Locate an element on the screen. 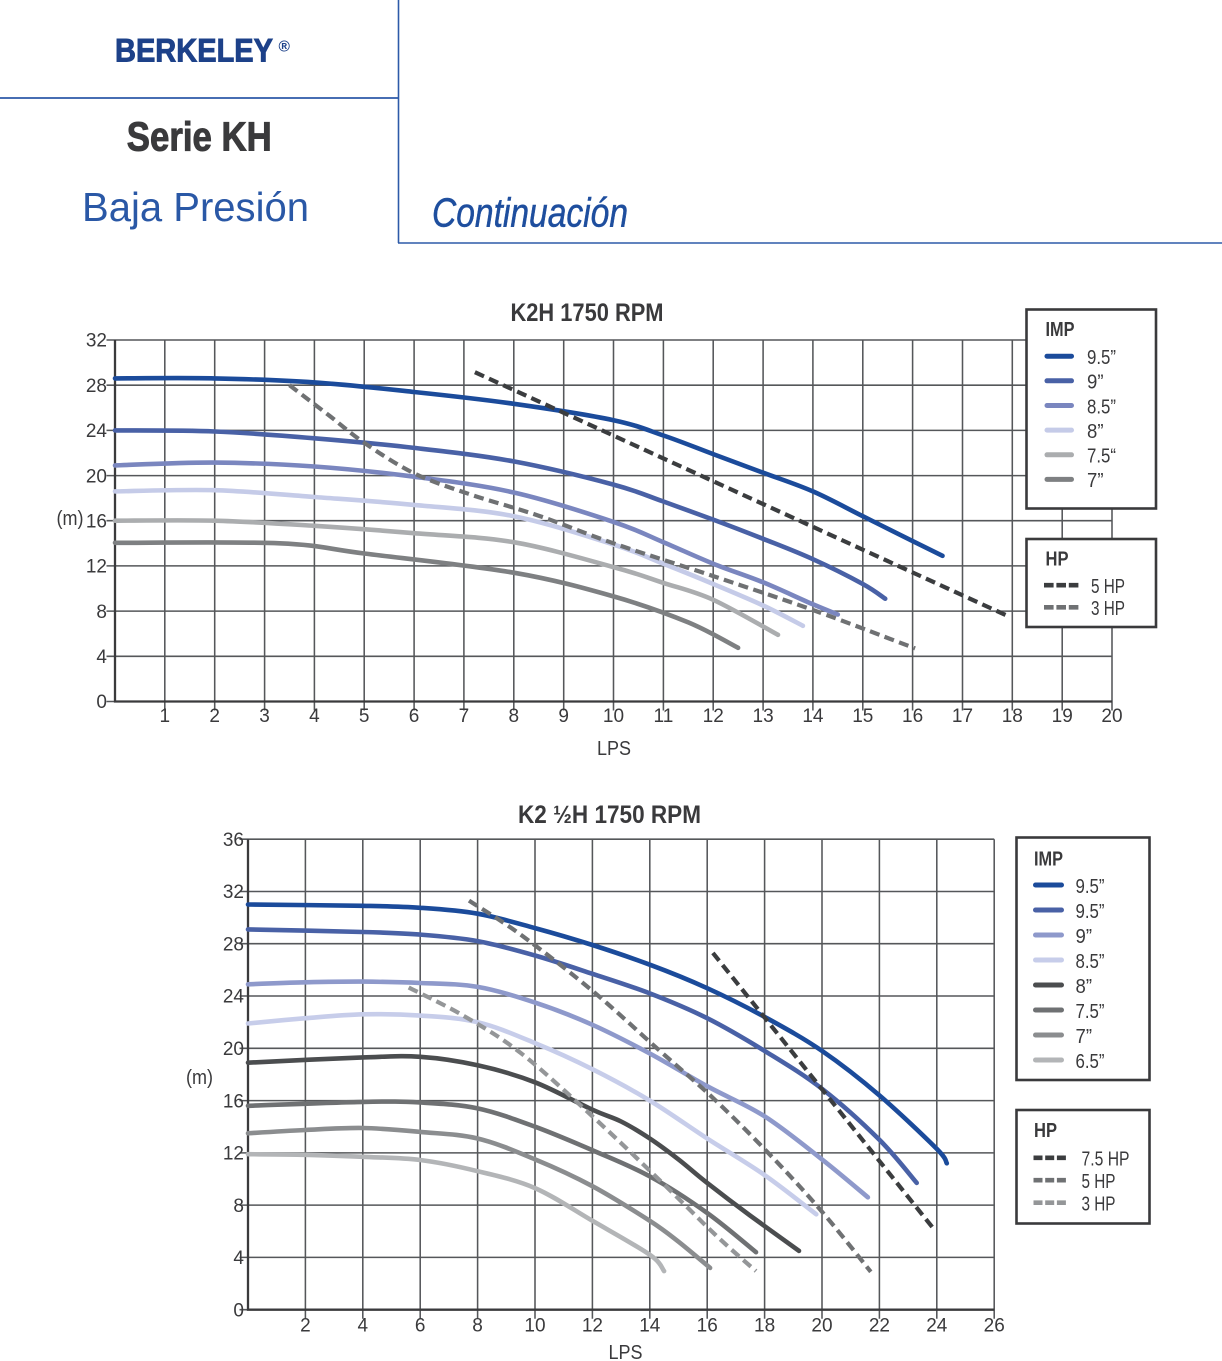 The image size is (1222, 1361). svg-text: 15 is located at coordinates (862, 716).